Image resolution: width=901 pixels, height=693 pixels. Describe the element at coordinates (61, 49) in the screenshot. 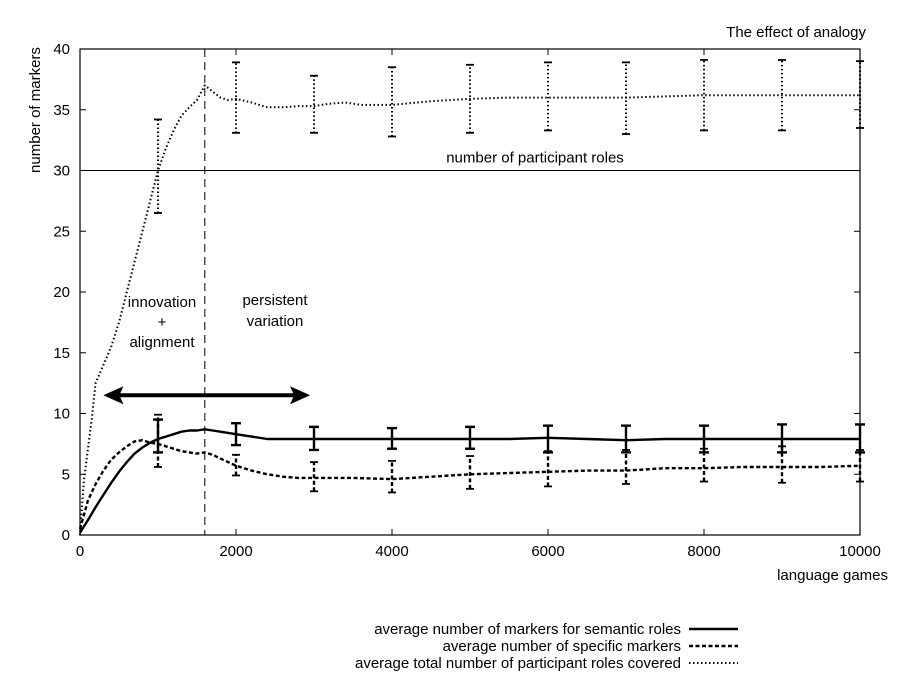

I see `y-tick-label: 40` at that location.